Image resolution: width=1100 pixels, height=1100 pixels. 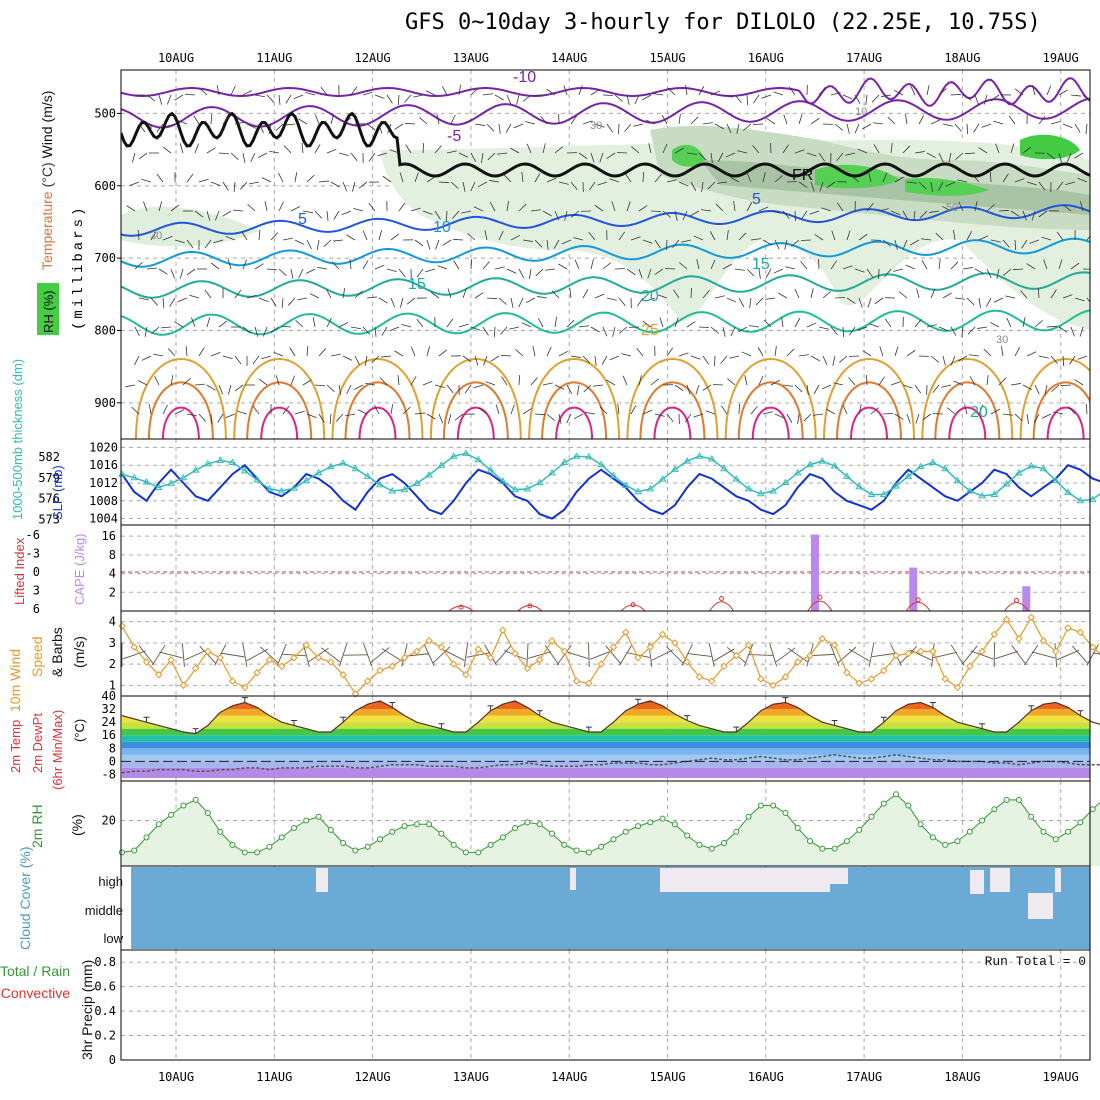 What do you see at coordinates (57, 750) in the screenshot?
I see `svg-text: (6hr Min/Max)` at bounding box center [57, 750].